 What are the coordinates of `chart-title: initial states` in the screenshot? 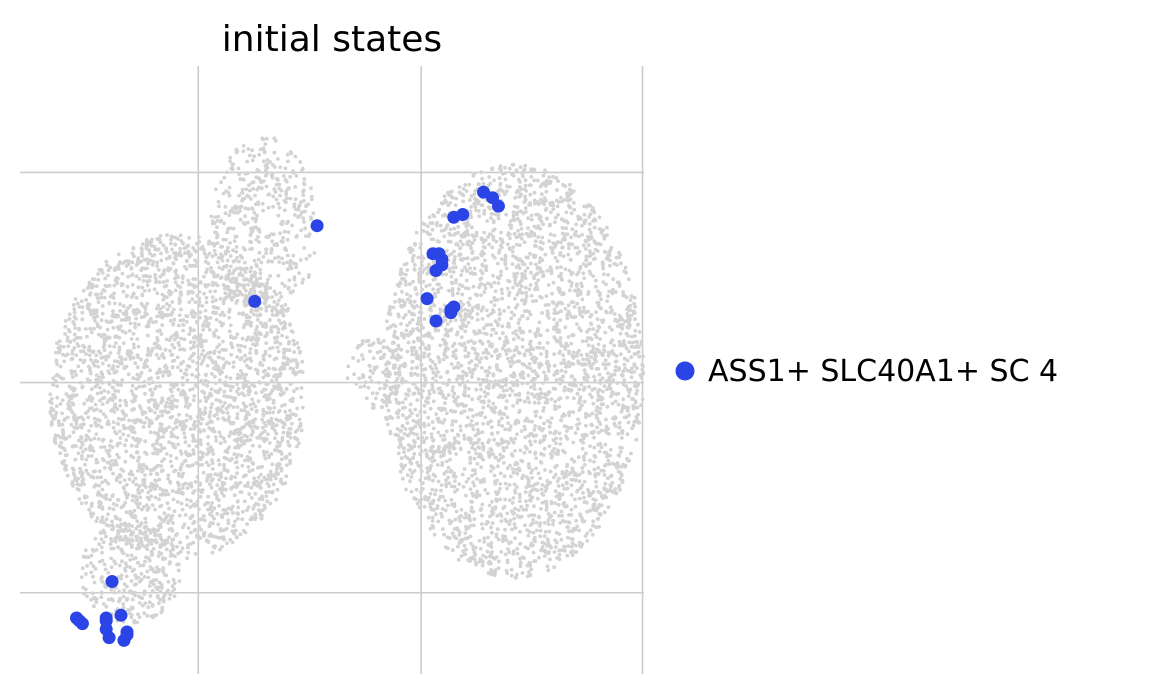 It's located at (332, 39).